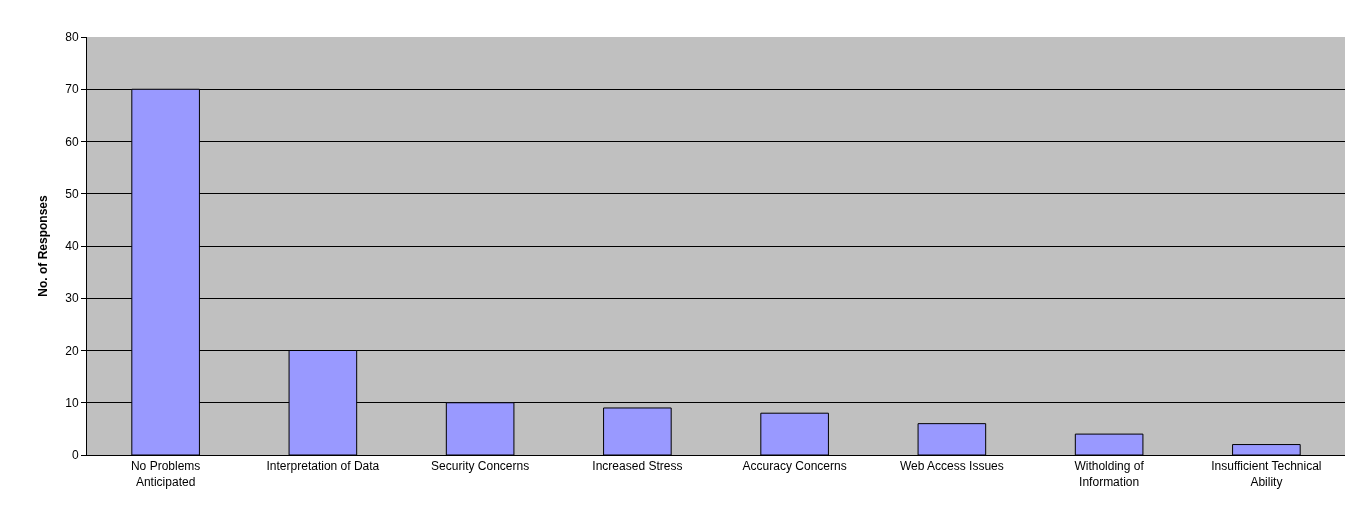  Describe the element at coordinates (637, 466) in the screenshot. I see `x-tick-label: Increased Stress` at that location.